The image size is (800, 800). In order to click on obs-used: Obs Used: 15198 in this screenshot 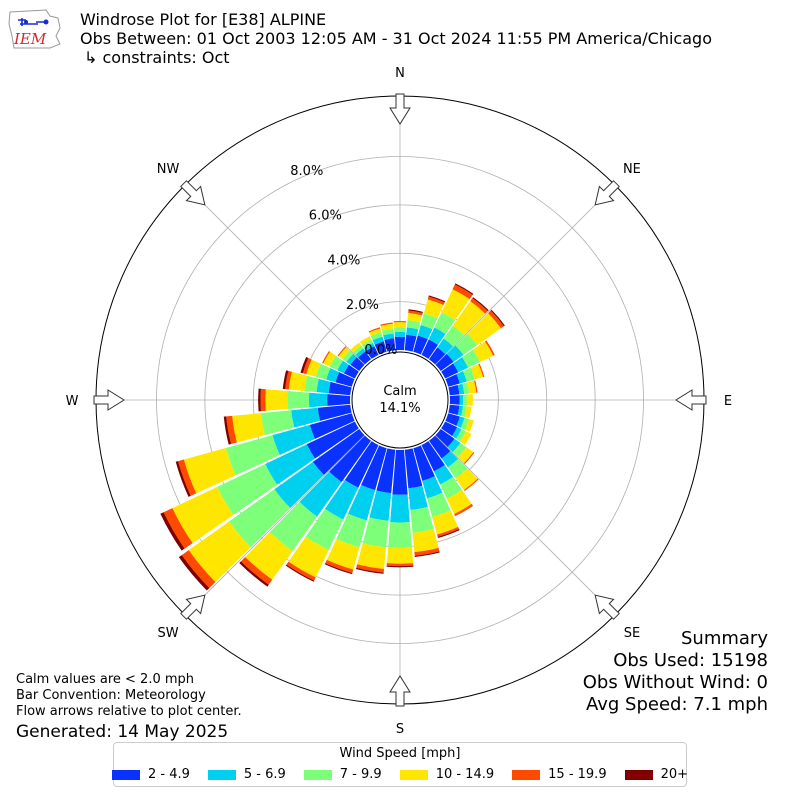, I will do `click(690, 660)`.